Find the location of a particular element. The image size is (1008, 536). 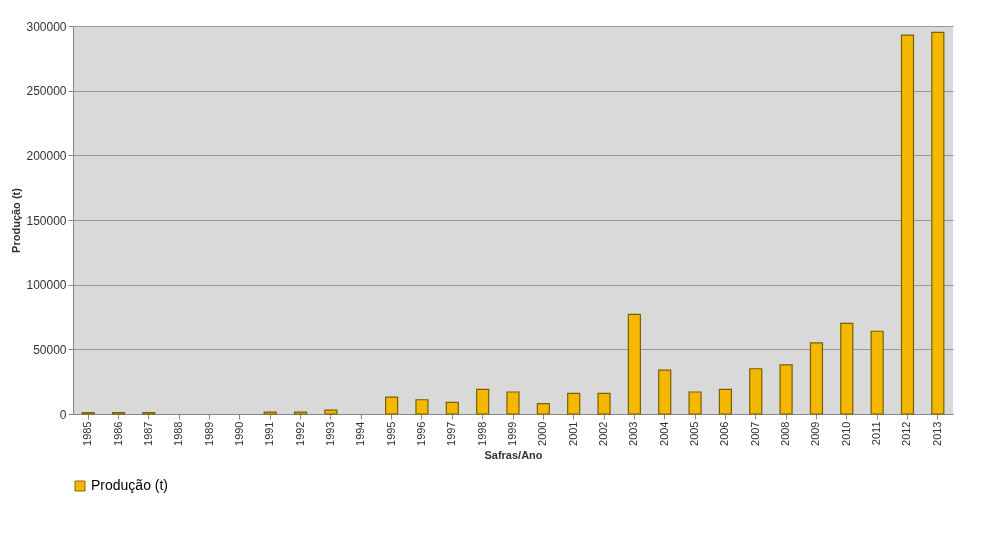

x-tick-label: 2011 is located at coordinates (876, 433).